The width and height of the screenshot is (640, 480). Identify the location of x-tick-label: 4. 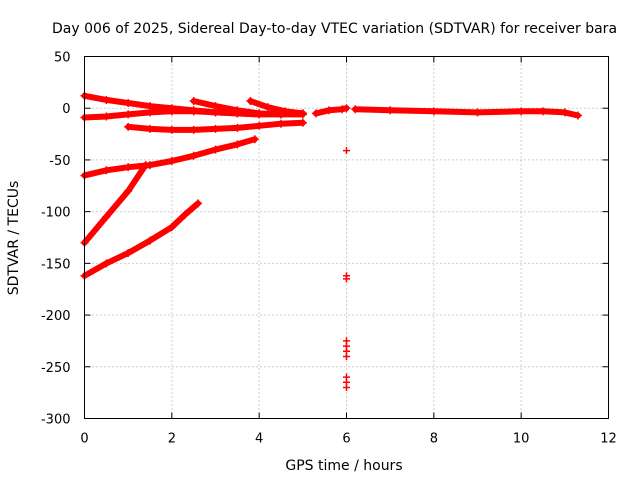
(259, 439).